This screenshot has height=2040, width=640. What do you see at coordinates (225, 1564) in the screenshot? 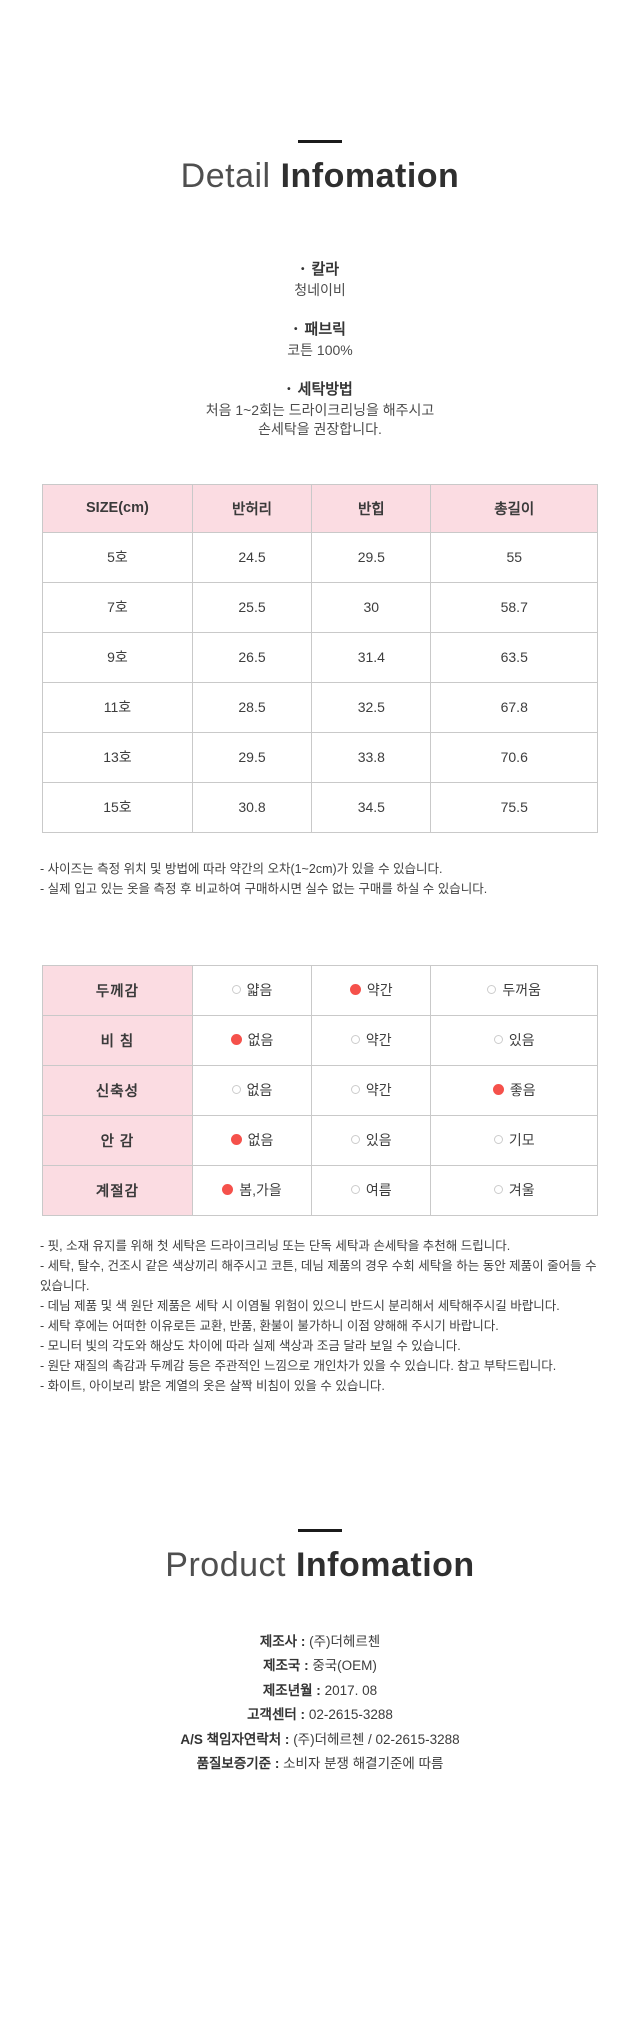
I see `section-title-light: Product` at bounding box center [225, 1564].